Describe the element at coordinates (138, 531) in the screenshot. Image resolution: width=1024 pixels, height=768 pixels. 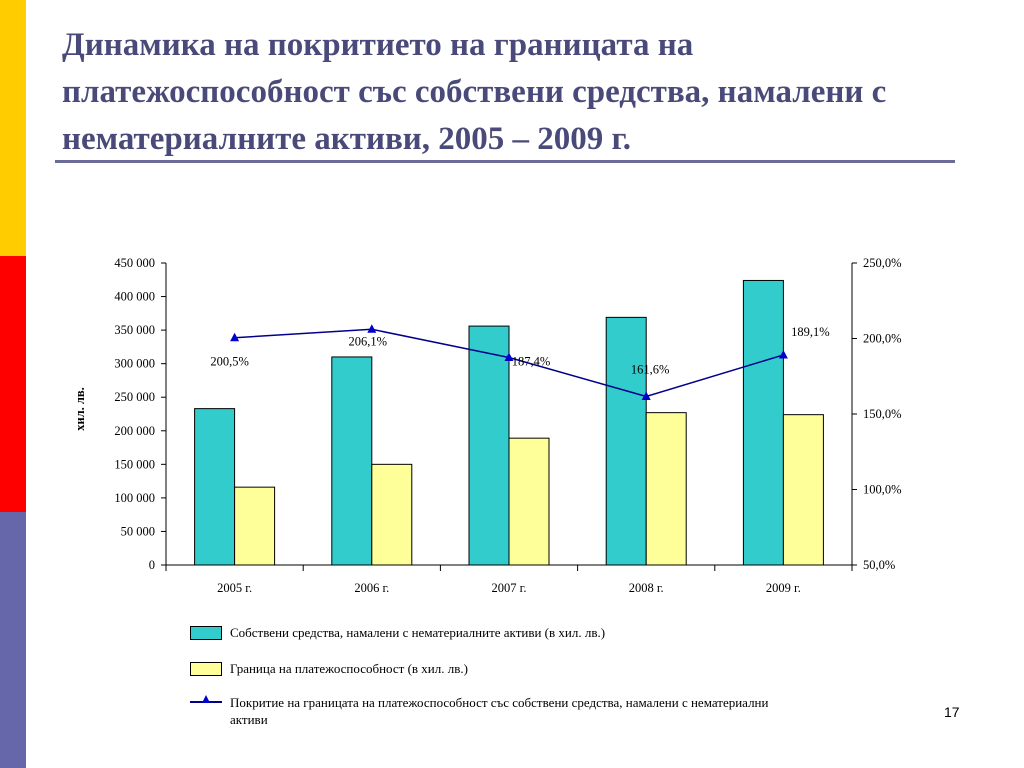
I see `y-tick-label-left: 50 000` at that location.